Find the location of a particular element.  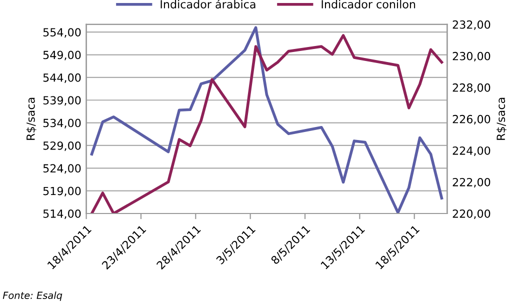

y-tick-label: 519,00 is located at coordinates (62, 191).